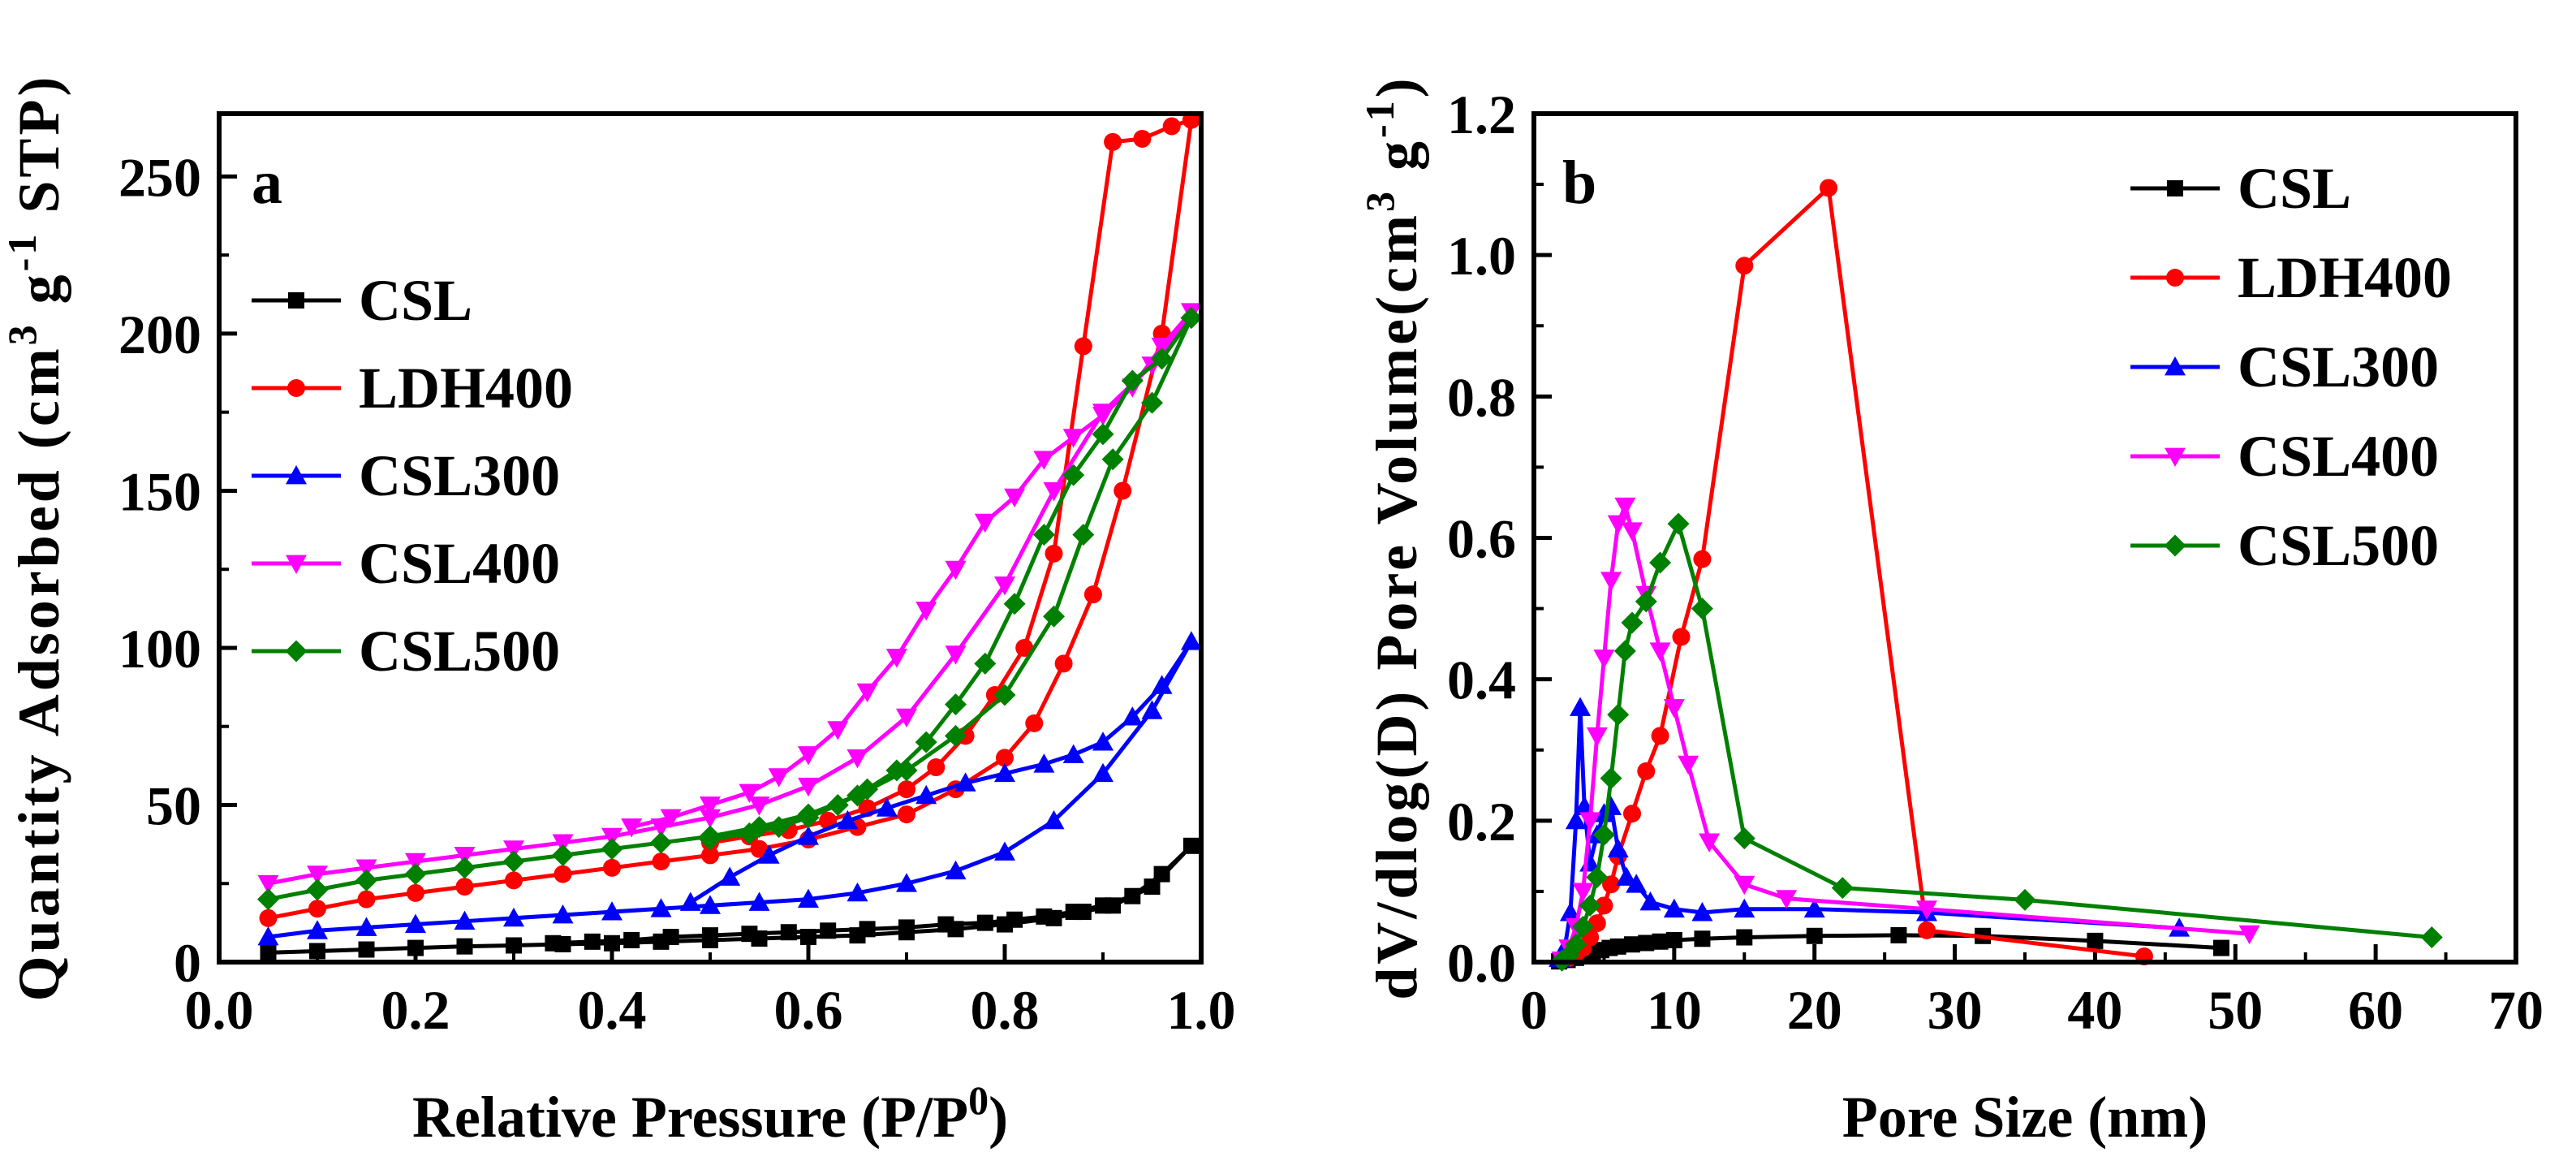  I want to click on legend-label: CSL400, so click(460, 563).